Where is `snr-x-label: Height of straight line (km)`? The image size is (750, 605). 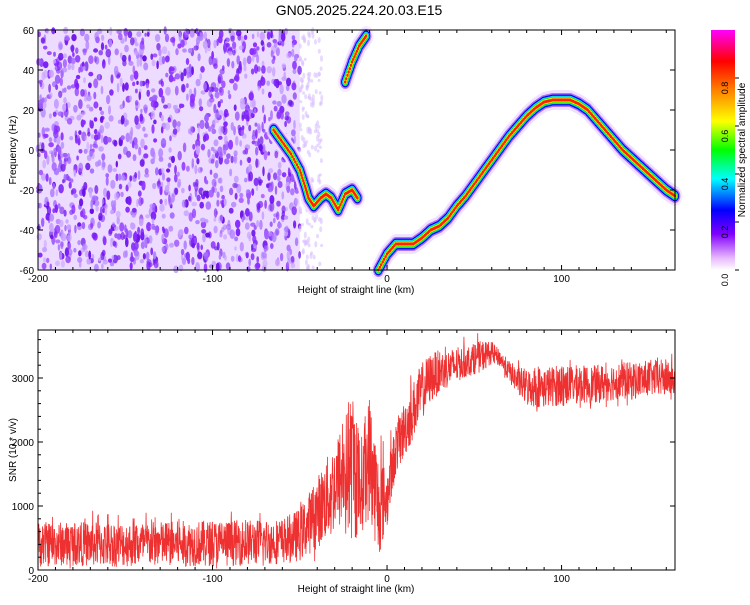 snr-x-label: Height of straight line (km) is located at coordinates (356, 589).